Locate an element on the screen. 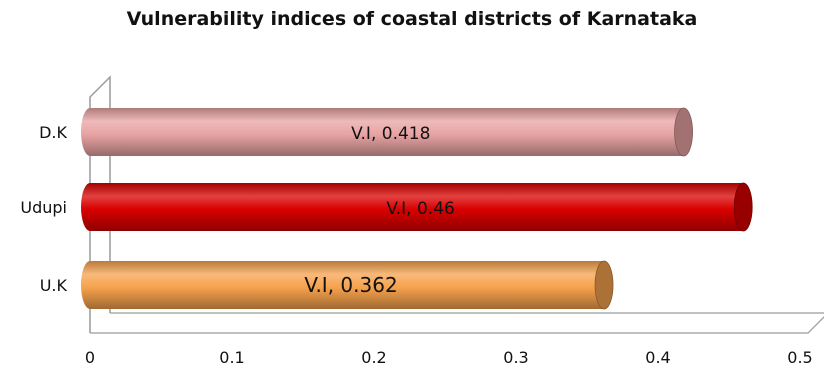 The height and width of the screenshot is (369, 824). bar-u-k is located at coordinates (347, 285).